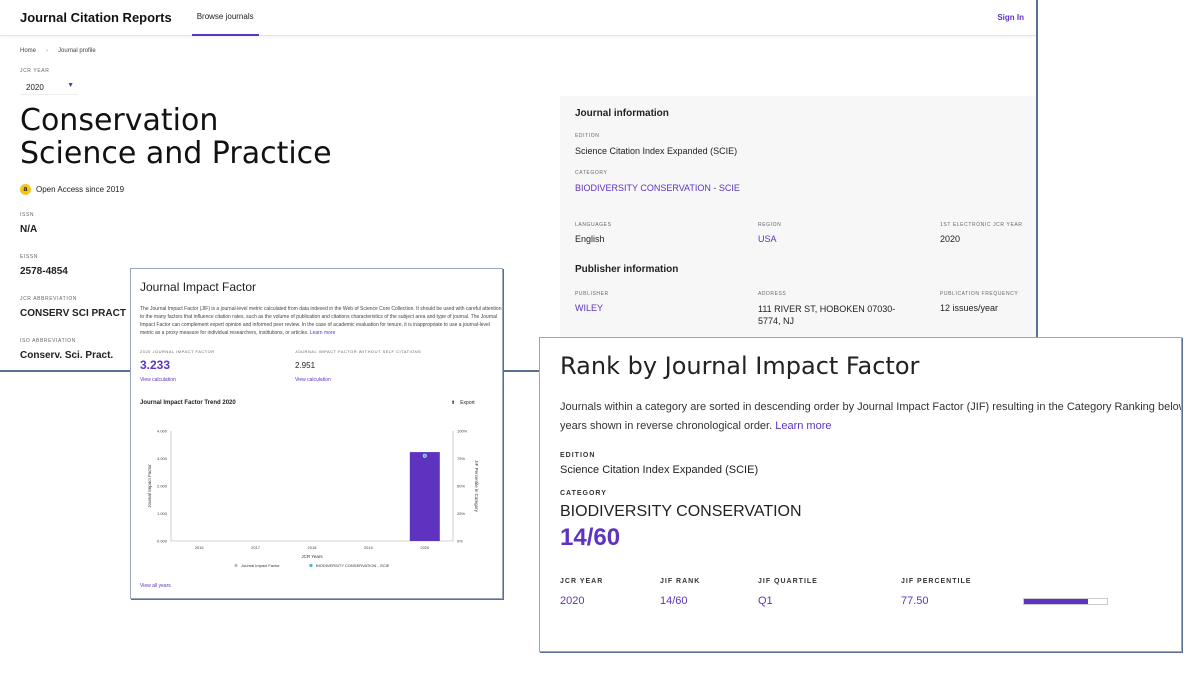 The image size is (1200, 675). Describe the element at coordinates (915, 601) in the screenshot. I see `row-jif-percentile: 77.50` at that location.